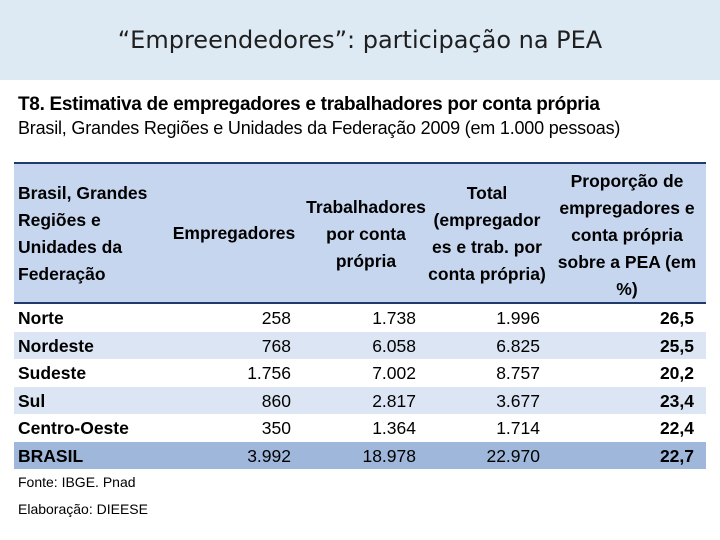  I want to click on column-header-employers: Empregadores, so click(234, 233).